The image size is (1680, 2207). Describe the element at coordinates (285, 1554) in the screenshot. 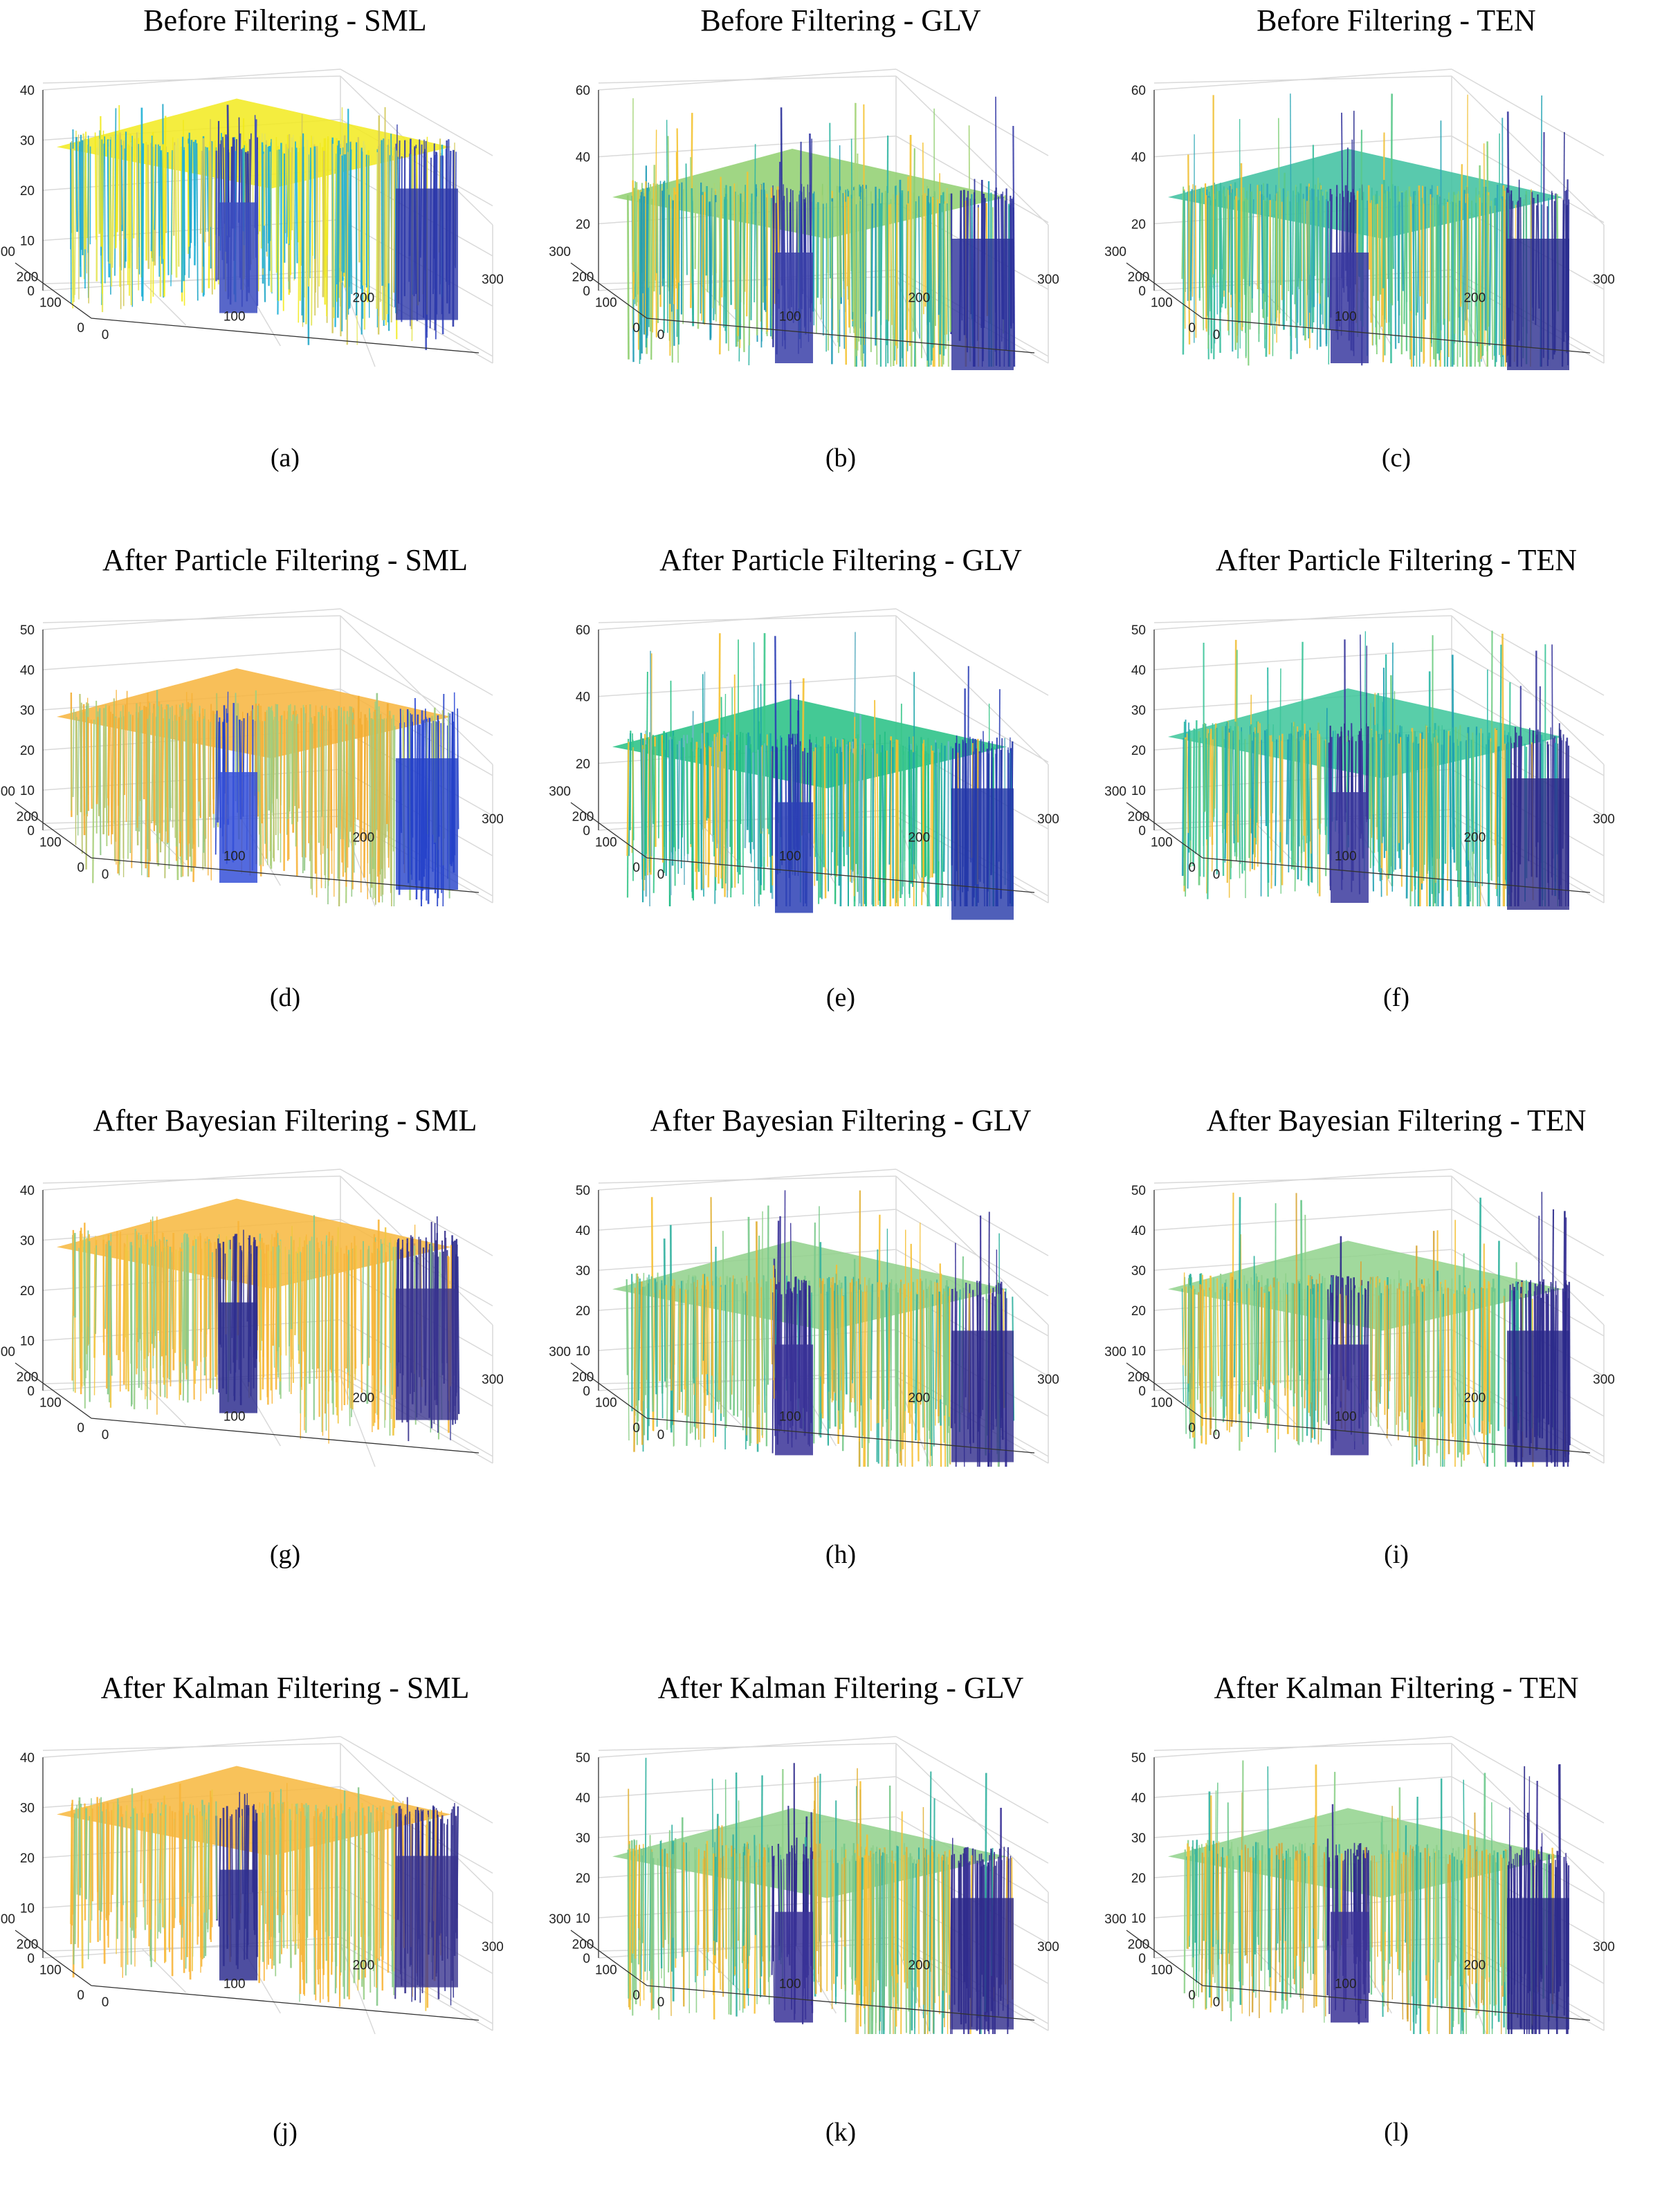

I see `panel-caption: (g)` at that location.